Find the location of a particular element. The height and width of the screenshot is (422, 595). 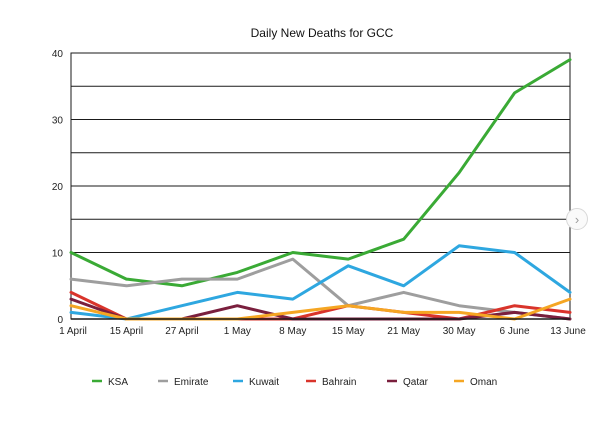

x-tick-label: 6 June is located at coordinates (515, 331).